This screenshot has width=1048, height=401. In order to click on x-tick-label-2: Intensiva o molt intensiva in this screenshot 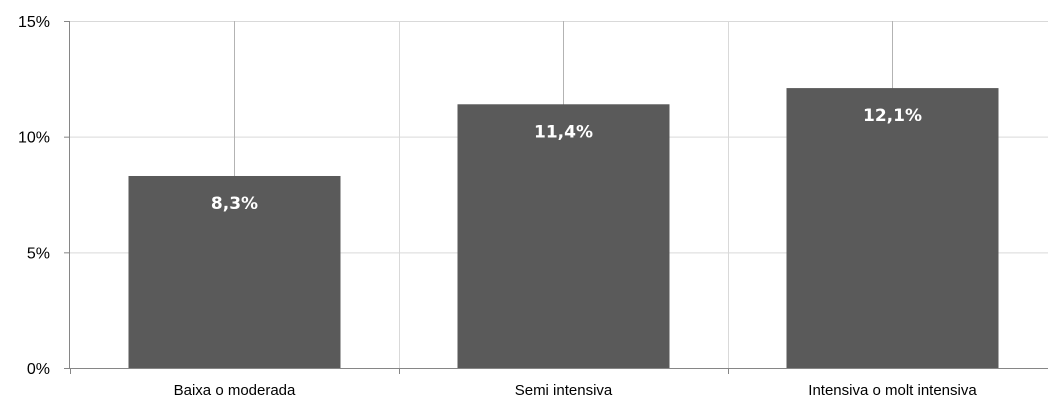, I will do `click(892, 390)`.